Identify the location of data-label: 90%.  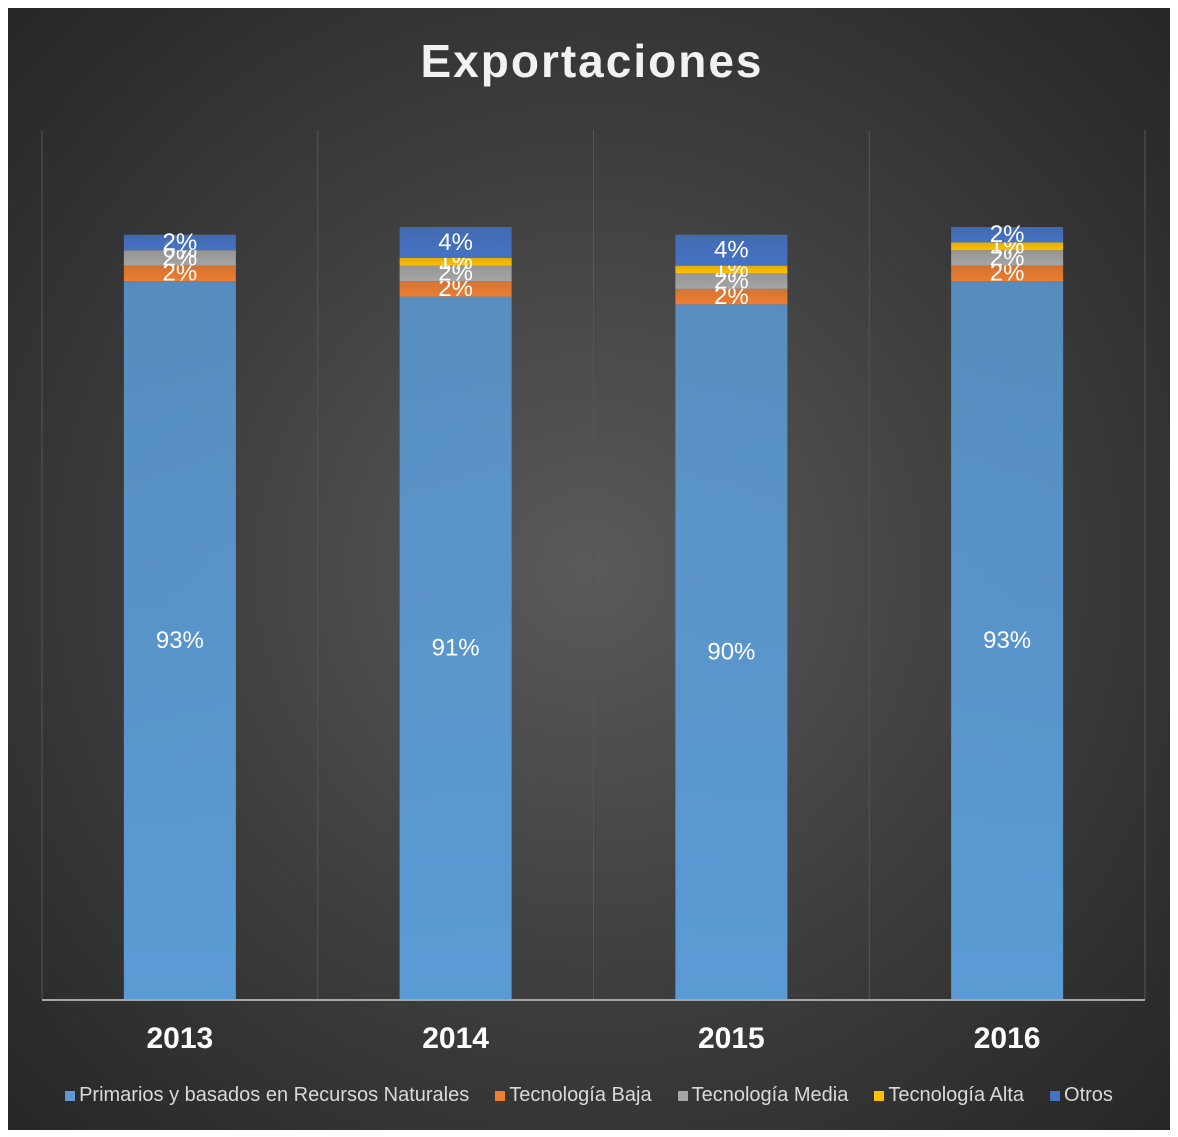
(731, 651).